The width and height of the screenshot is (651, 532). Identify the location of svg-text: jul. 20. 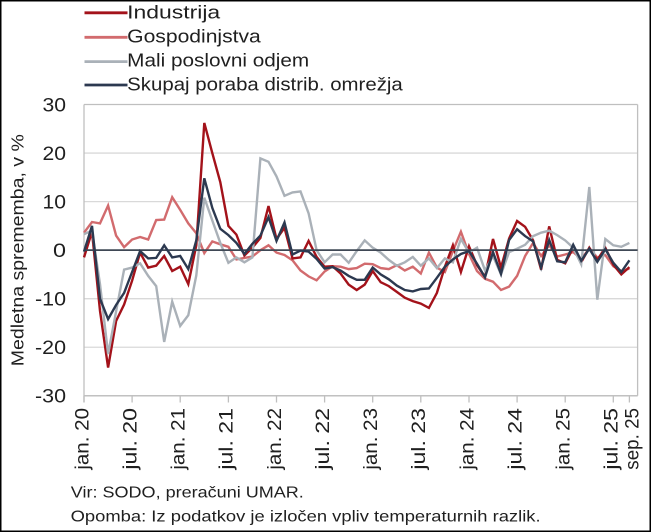
(130, 439).